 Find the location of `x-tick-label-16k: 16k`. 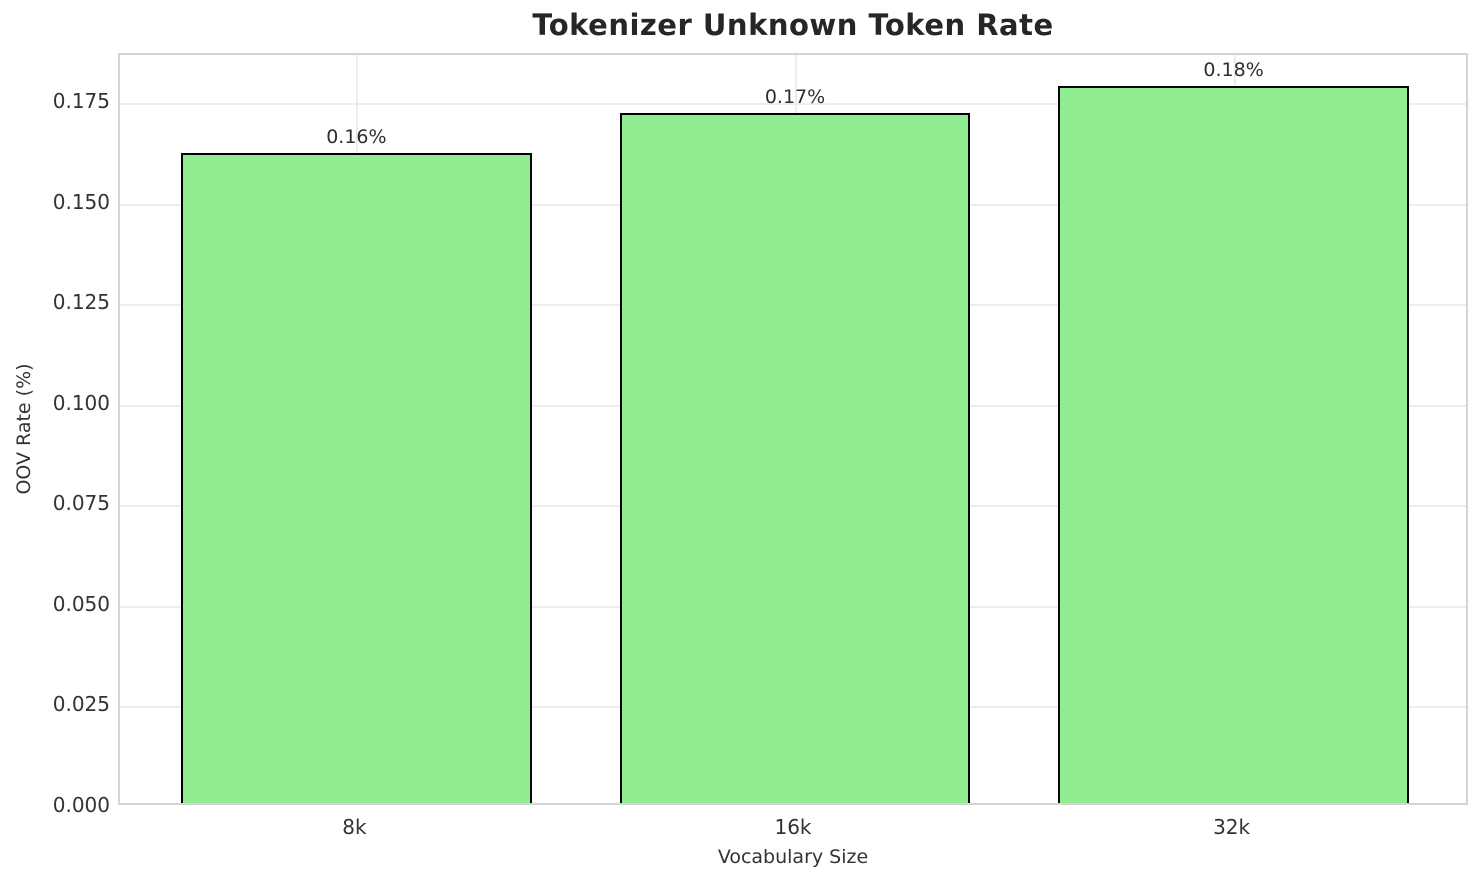

x-tick-label-16k: 16k is located at coordinates (793, 827).